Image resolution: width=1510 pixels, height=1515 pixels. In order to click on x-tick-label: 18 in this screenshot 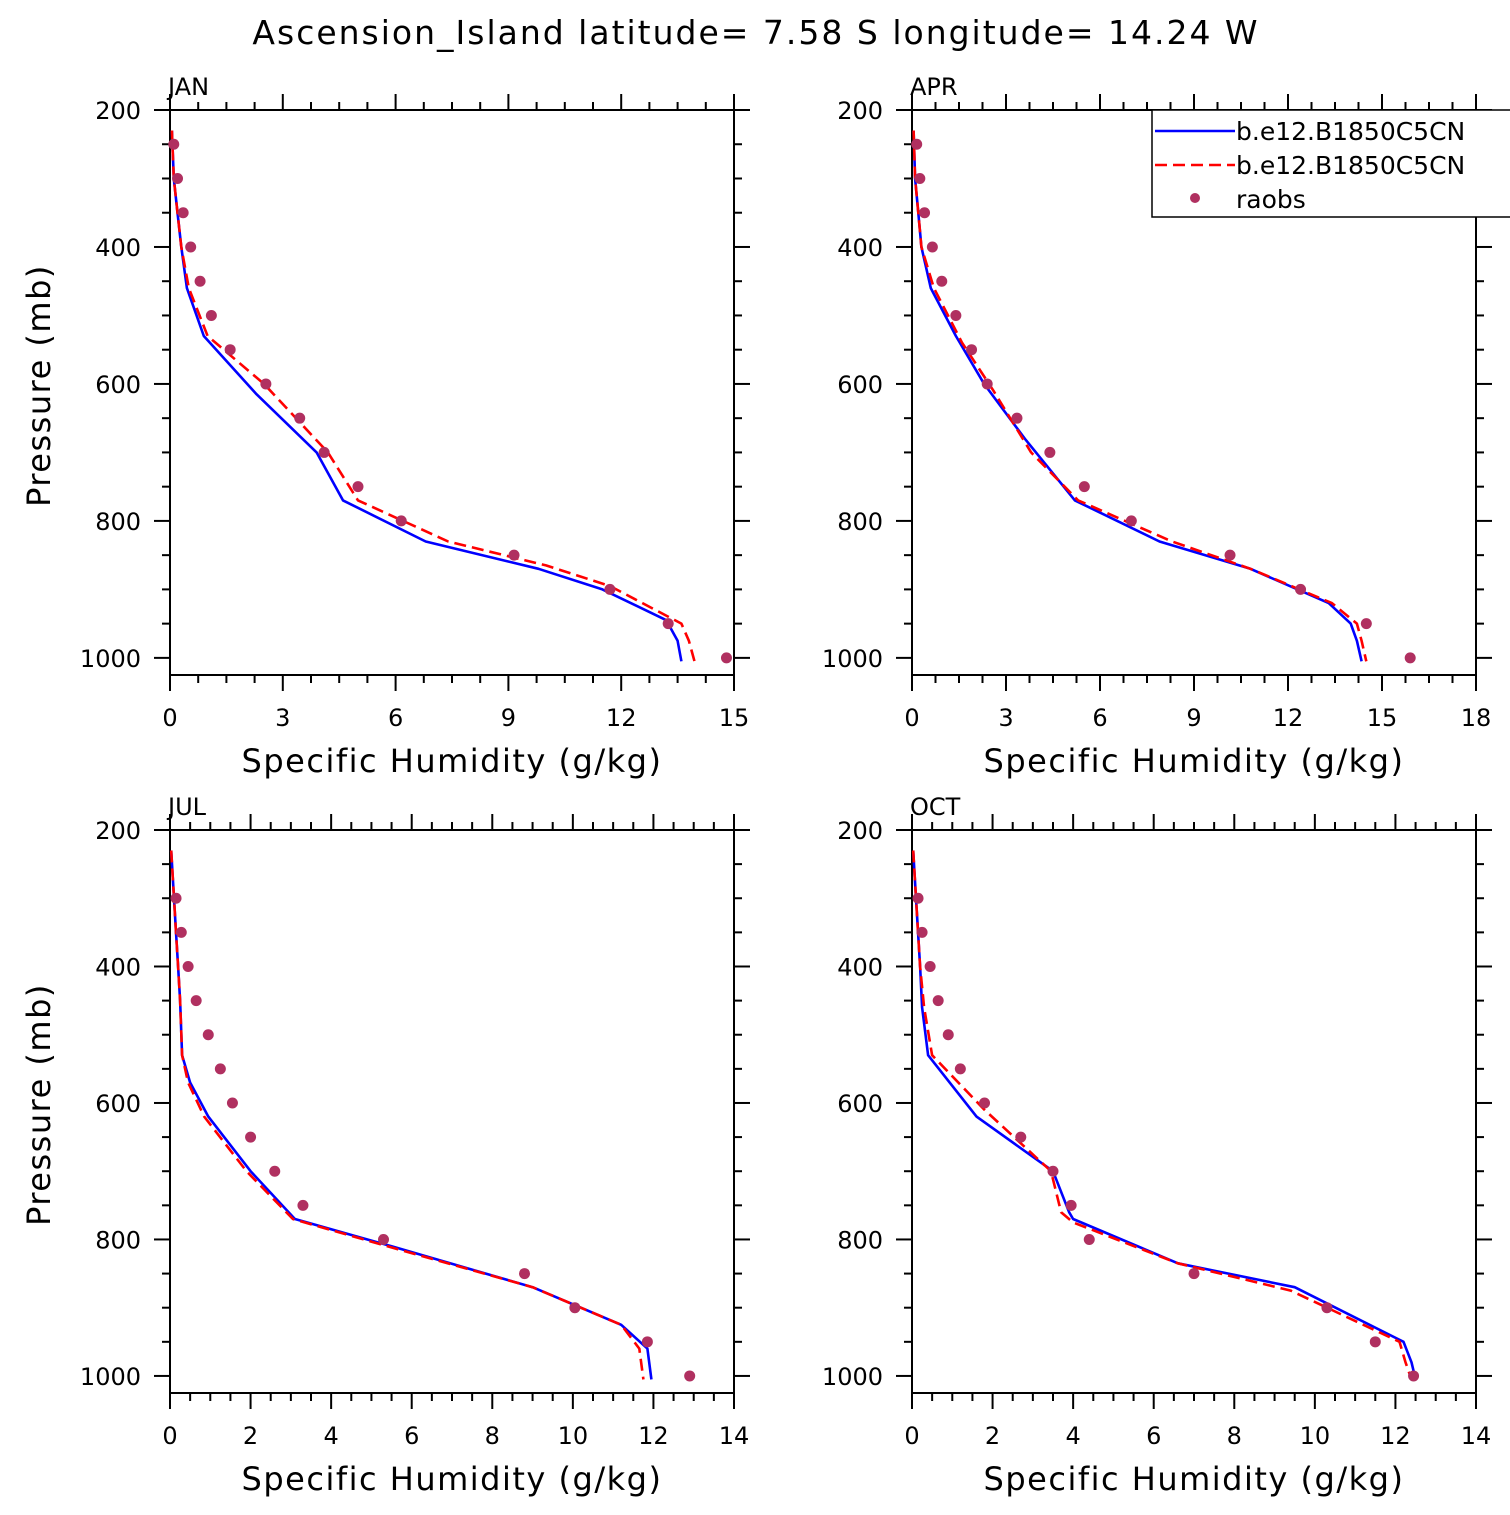, I will do `click(1476, 718)`.